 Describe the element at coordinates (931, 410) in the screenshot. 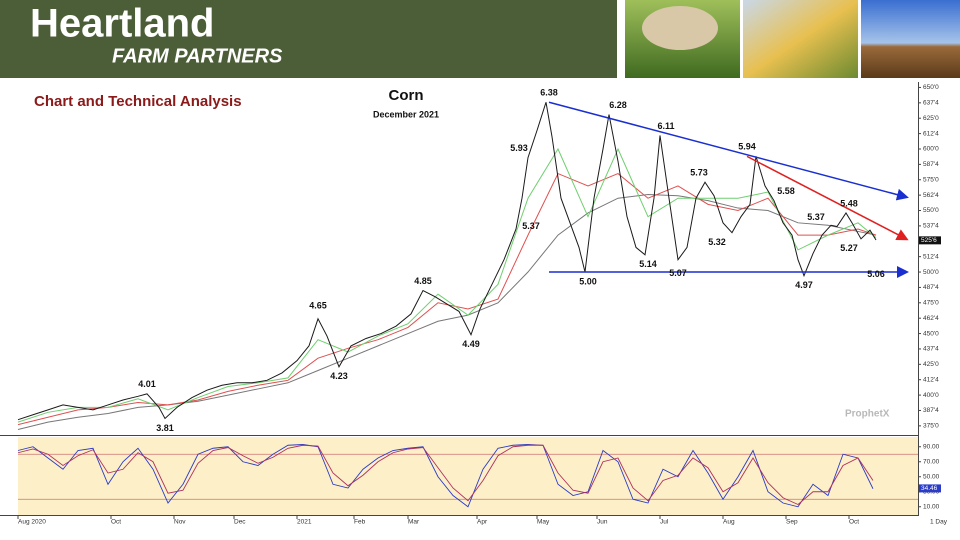

I see `y-tick-label: 387'4` at that location.